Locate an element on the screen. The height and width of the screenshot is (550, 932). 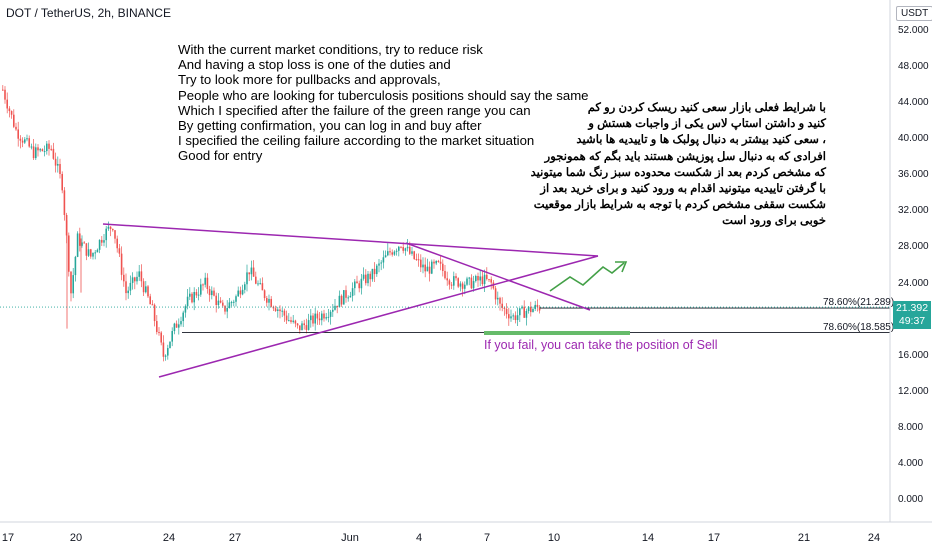
price-tick-label: 4.000 is located at coordinates (911, 463).